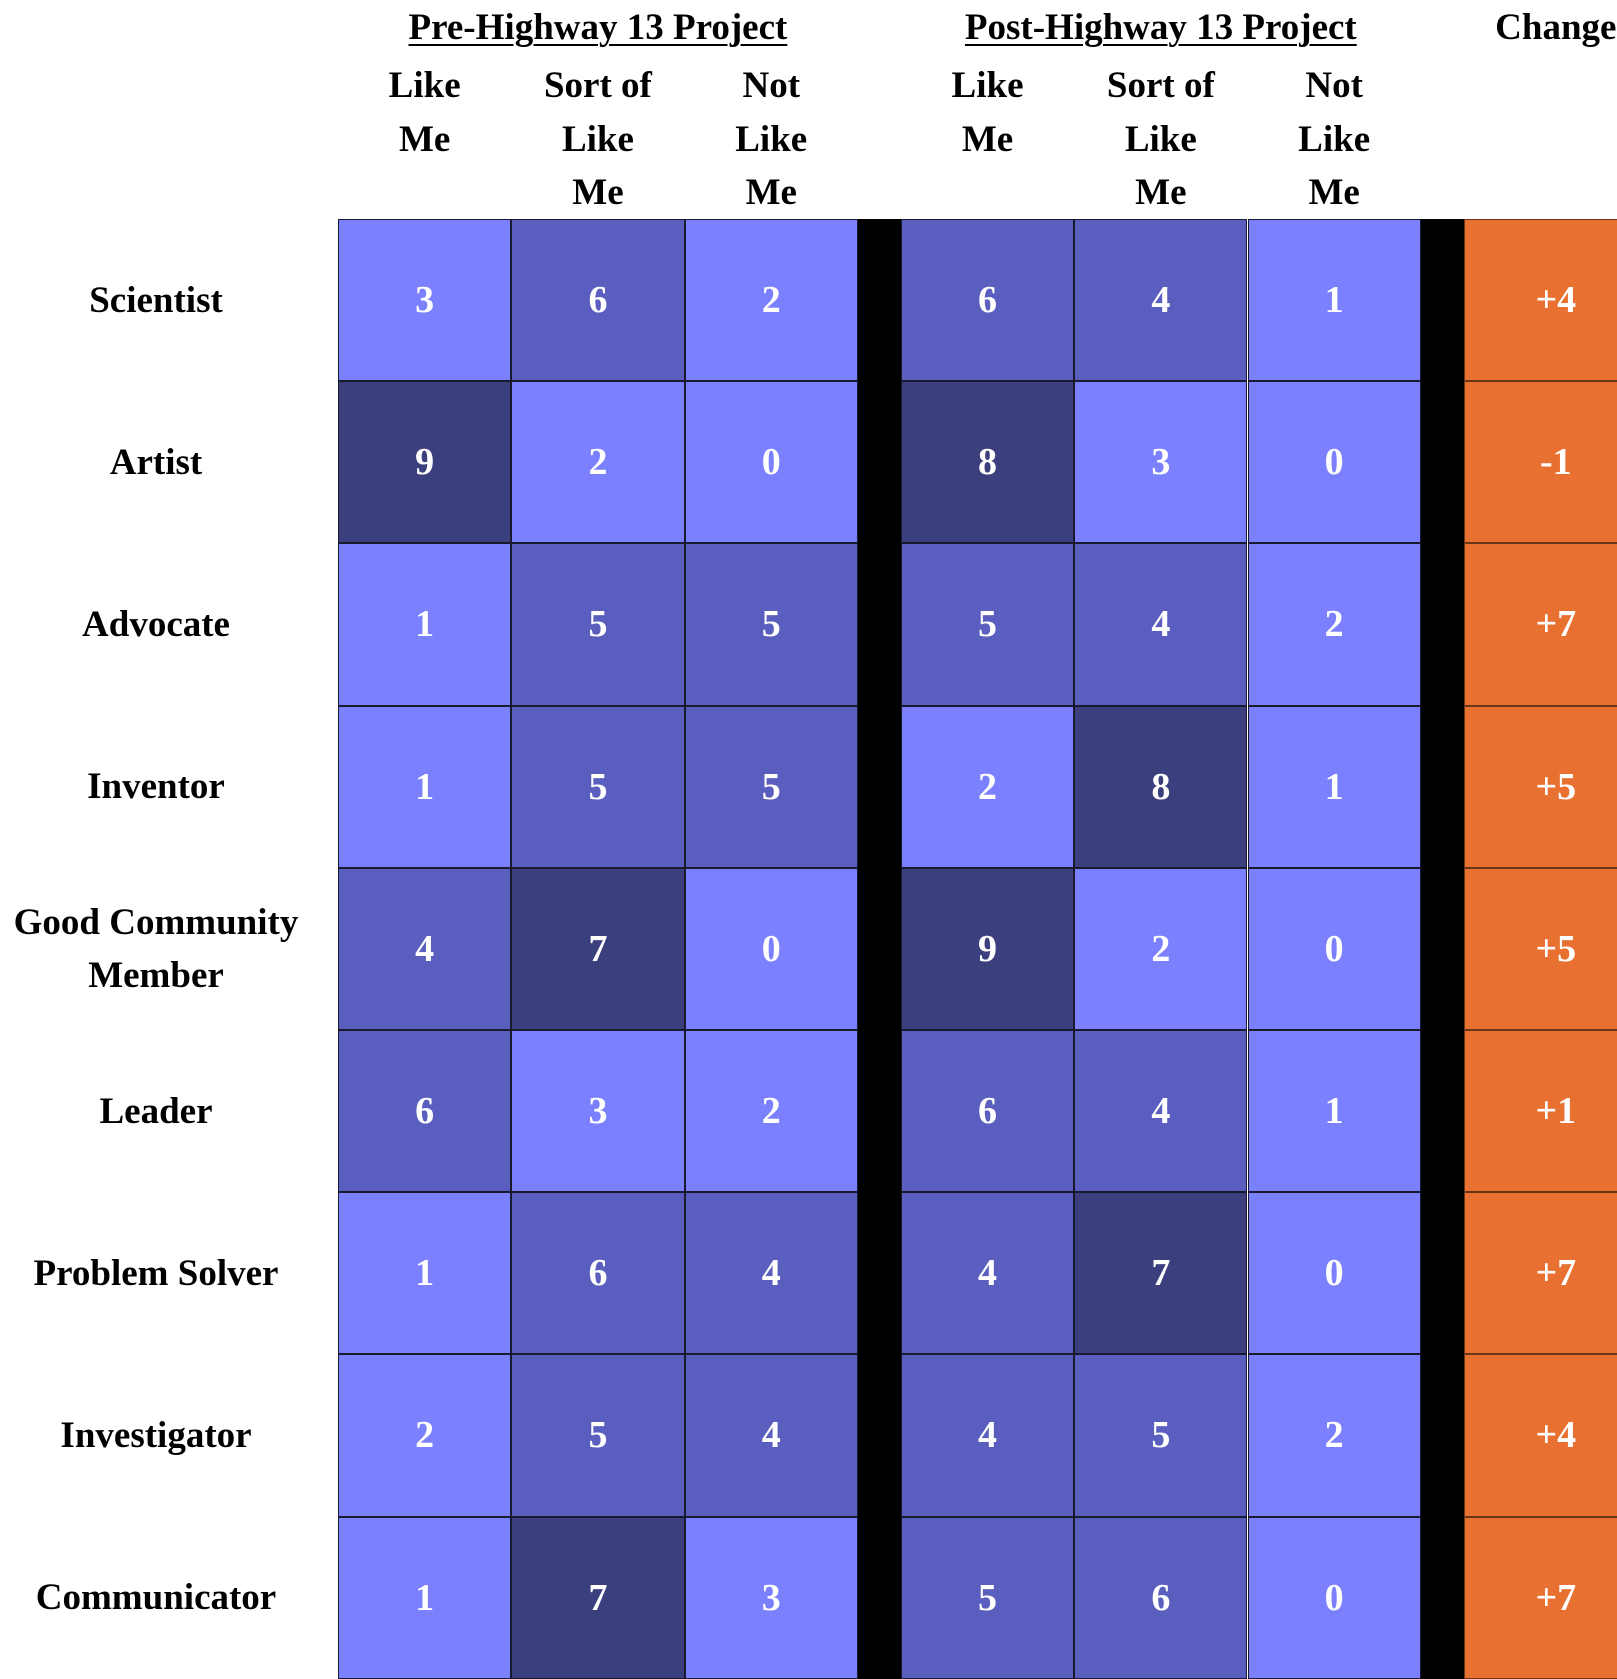 This screenshot has height=1679, width=1617. What do you see at coordinates (156, 948) in the screenshot?
I see `row-label: Good Community Member` at bounding box center [156, 948].